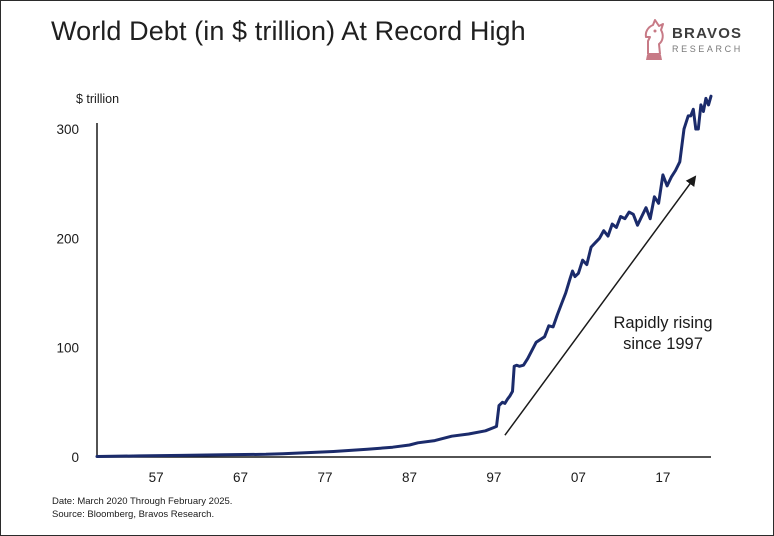 This screenshot has height=536, width=774. I want to click on brand-subtitle: RESEARCH, so click(707, 49).